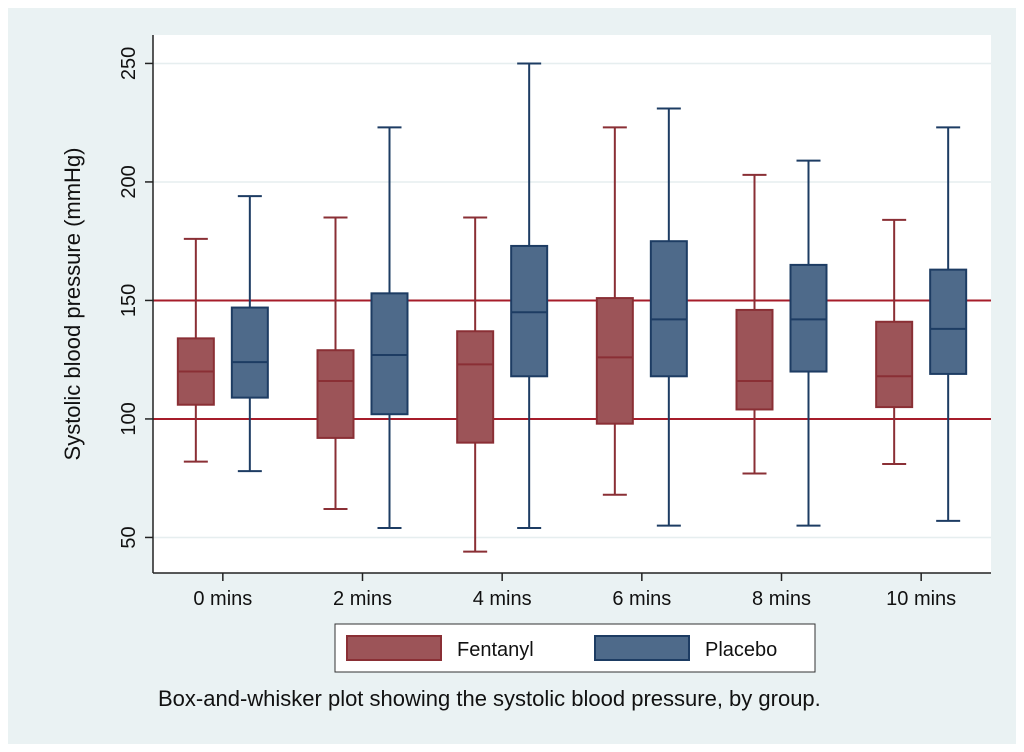 Image resolution: width=1024 pixels, height=752 pixels. What do you see at coordinates (394, 648) in the screenshot?
I see `legend-swatch-fentanyl` at bounding box center [394, 648].